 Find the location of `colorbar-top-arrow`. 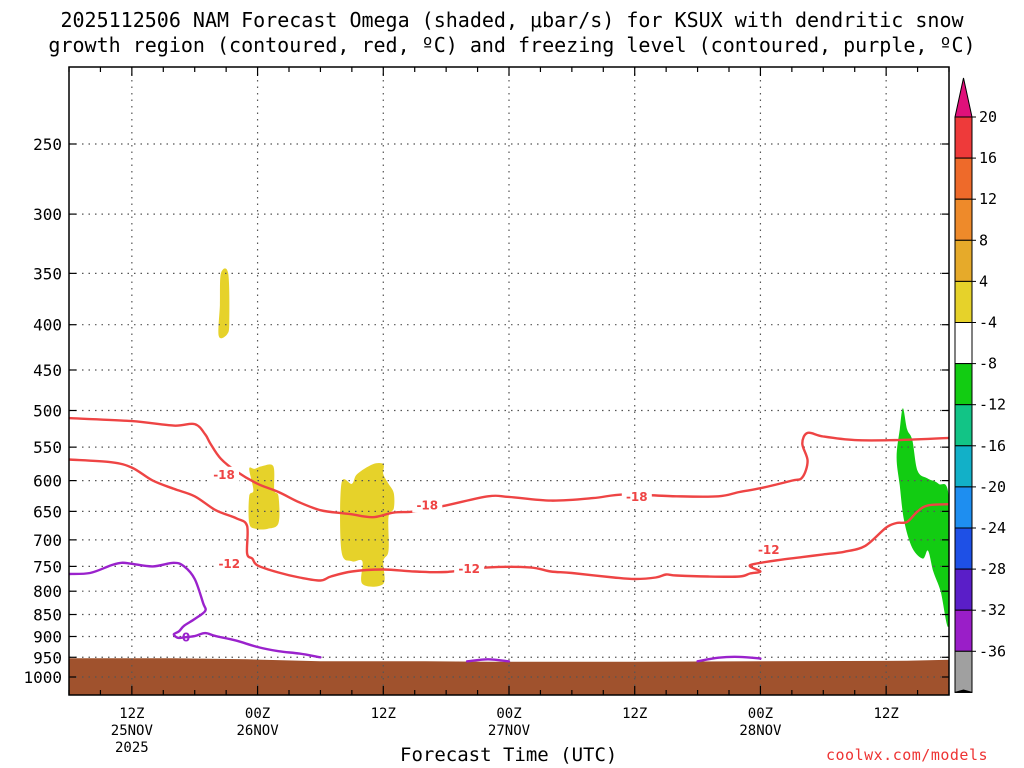

colorbar-top-arrow is located at coordinates (963, 97).